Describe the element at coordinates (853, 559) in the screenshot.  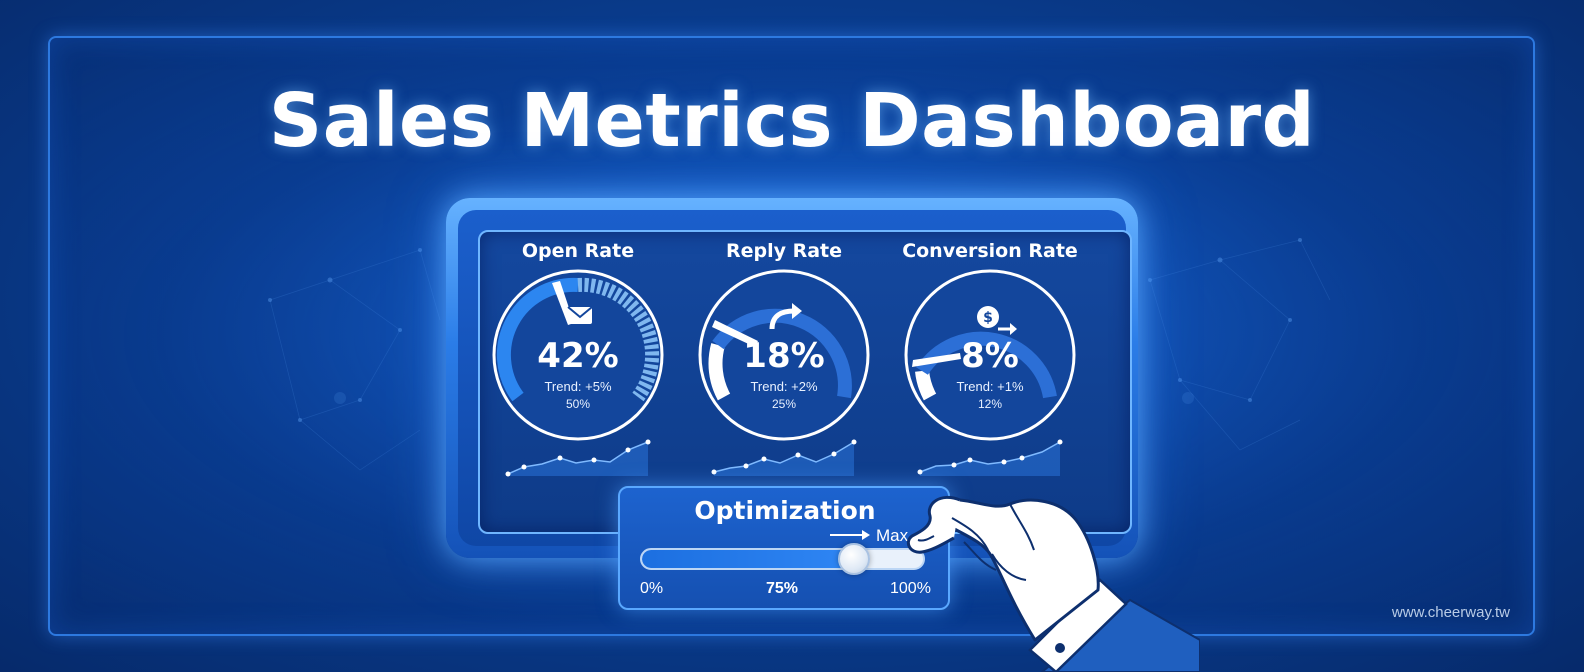
I see `optimization-slider-thumb` at that location.